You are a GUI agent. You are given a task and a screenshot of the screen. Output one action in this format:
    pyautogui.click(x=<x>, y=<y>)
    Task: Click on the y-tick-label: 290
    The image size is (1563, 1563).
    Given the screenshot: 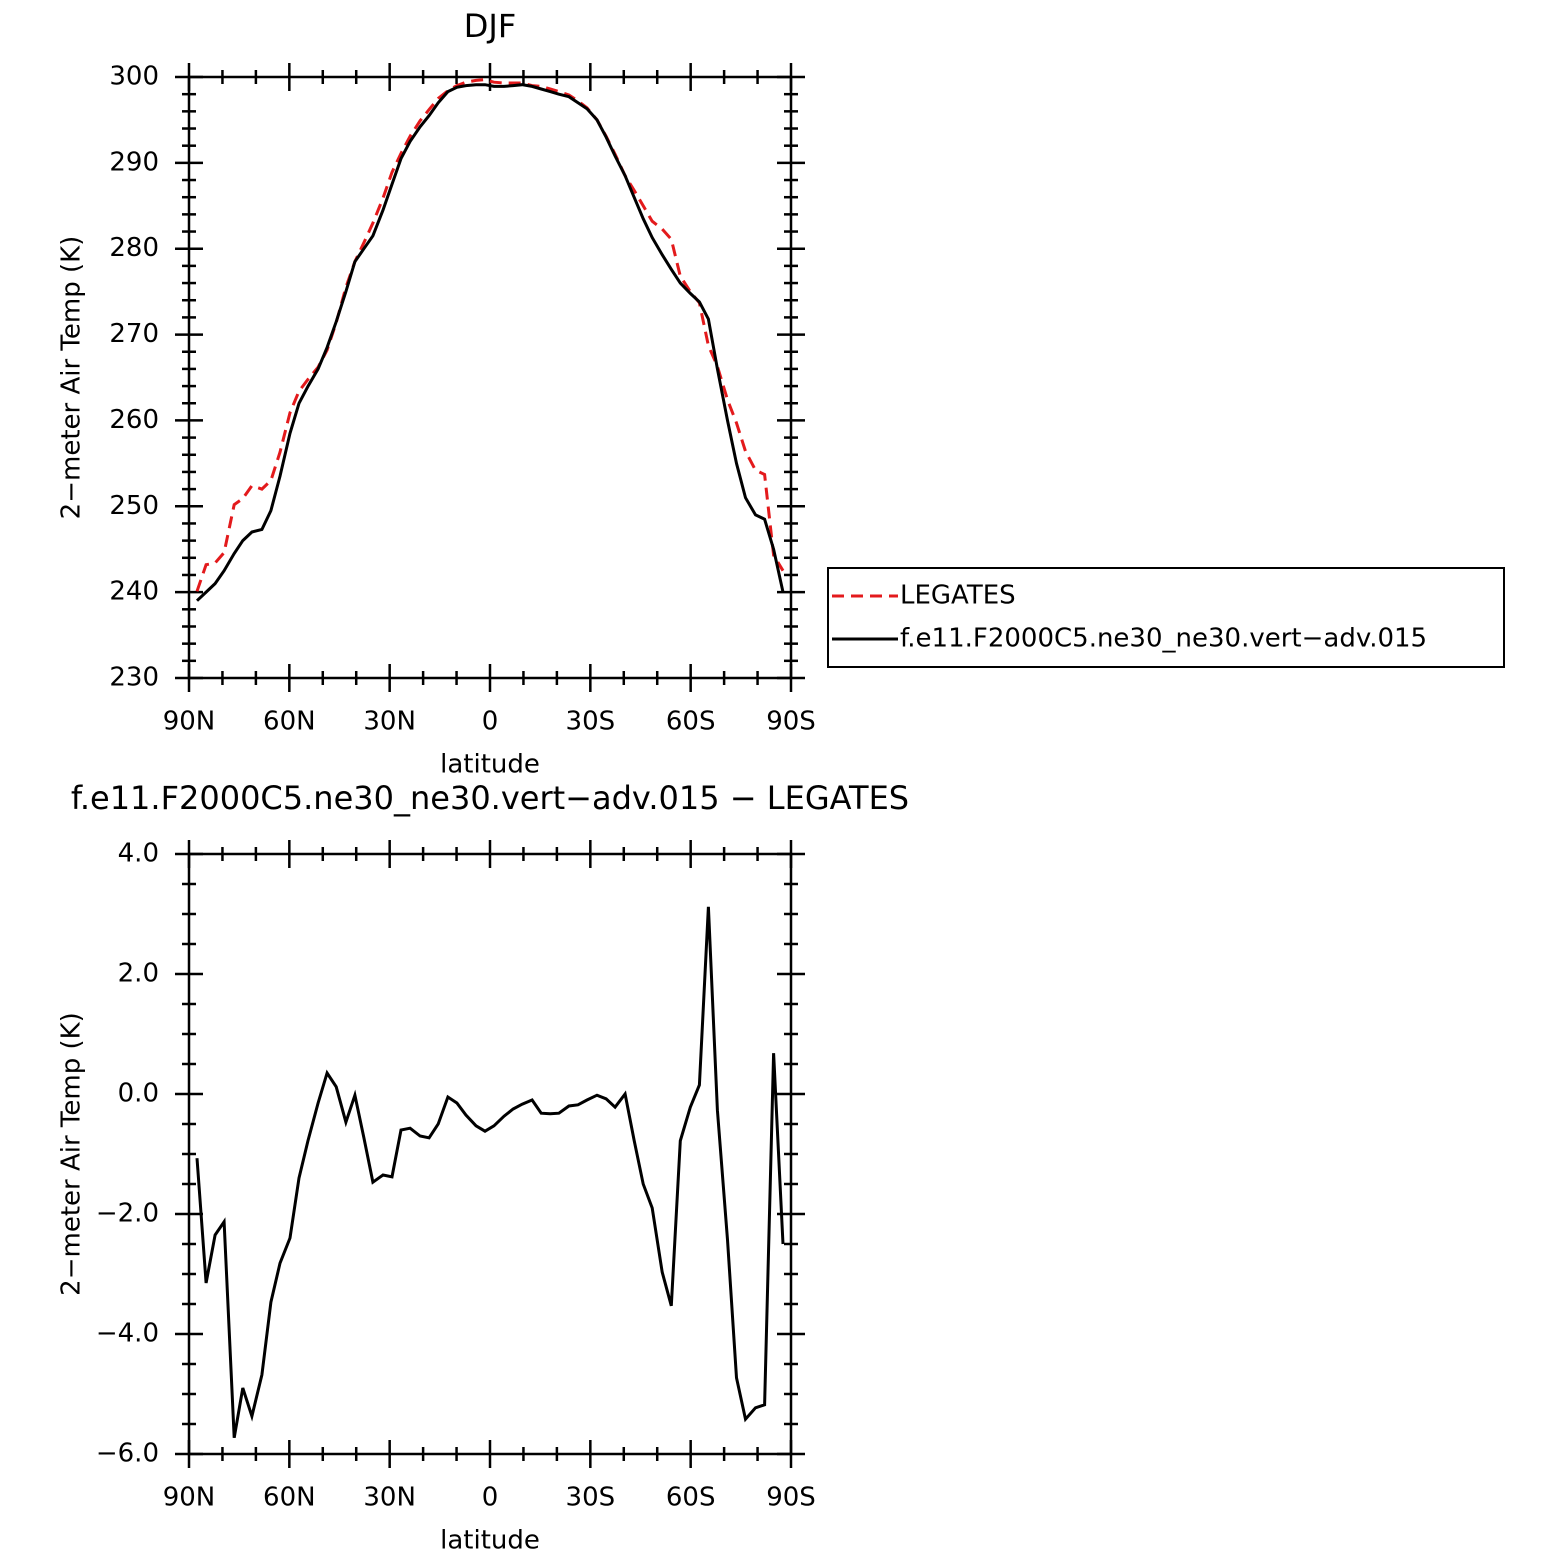 What is the action you would take?
    pyautogui.click(x=134, y=162)
    